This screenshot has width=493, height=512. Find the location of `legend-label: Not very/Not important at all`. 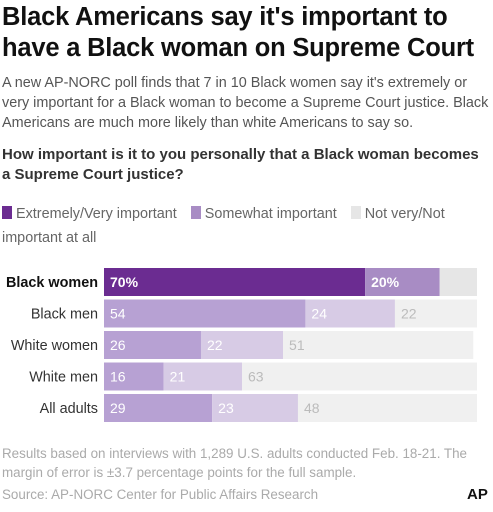

legend-label: Not very/Not important at all is located at coordinates (223, 226).